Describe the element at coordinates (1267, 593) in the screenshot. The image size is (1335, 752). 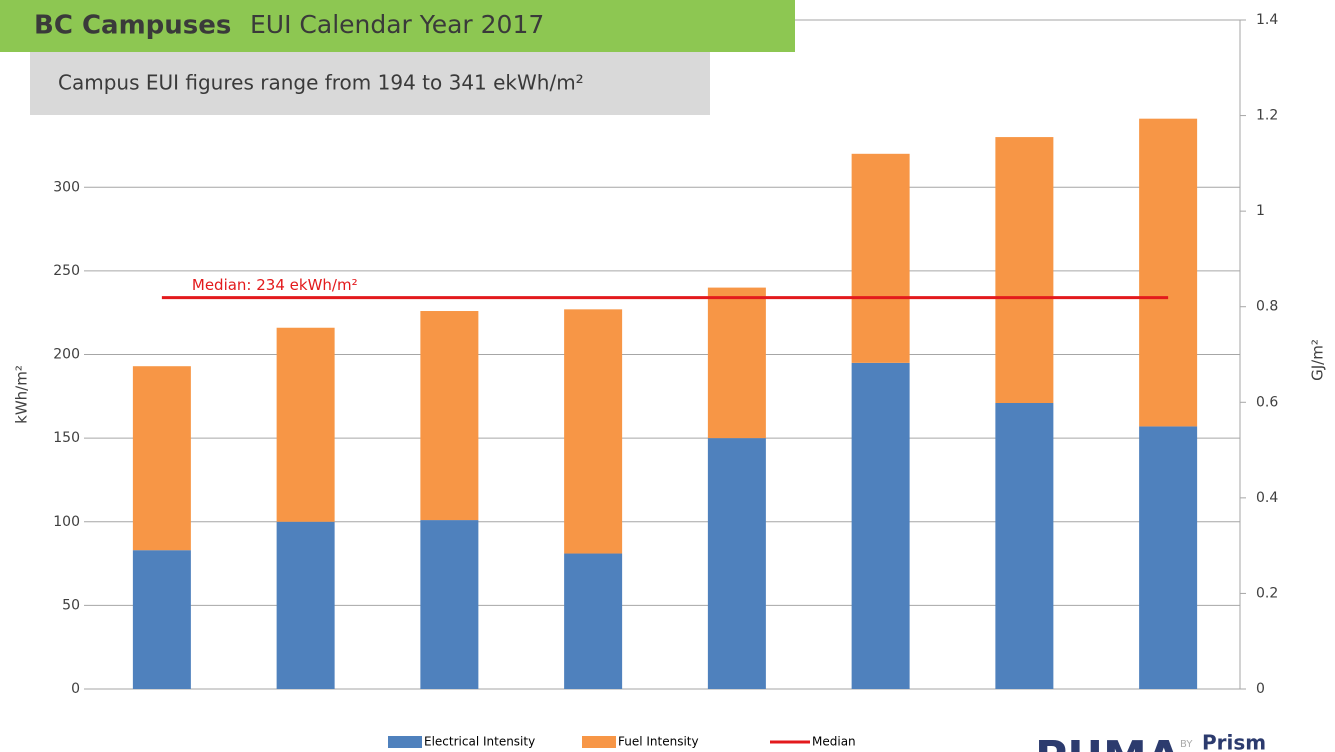
I see `y2-tick-label: 0.2` at that location.